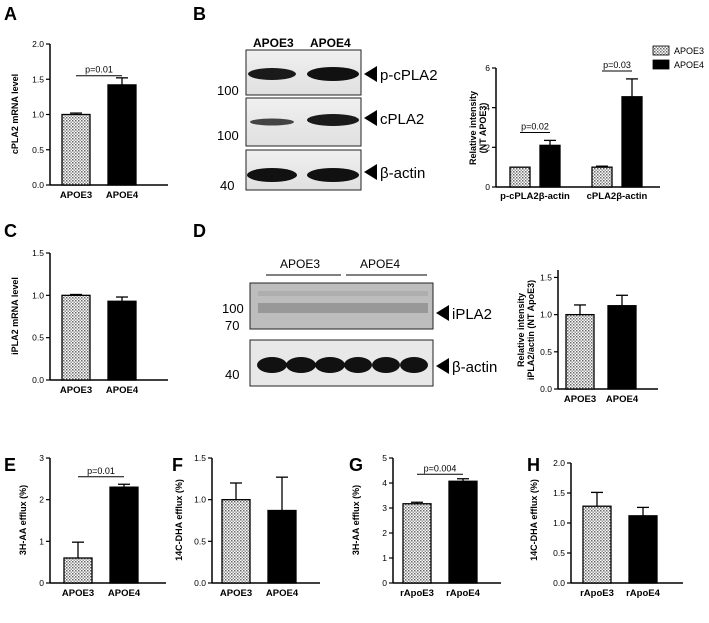 The image size is (709, 623). Describe the element at coordinates (233, 308) in the screenshot. I see `blot-d-marker: 100` at that location.